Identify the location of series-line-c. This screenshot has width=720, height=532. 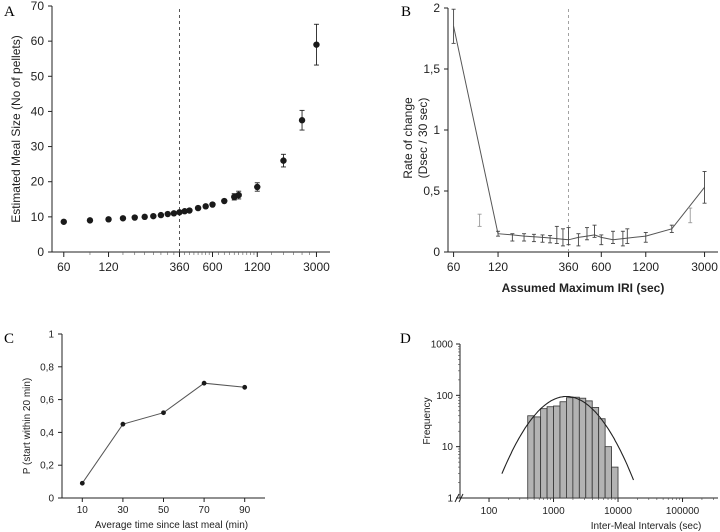
(163, 433).